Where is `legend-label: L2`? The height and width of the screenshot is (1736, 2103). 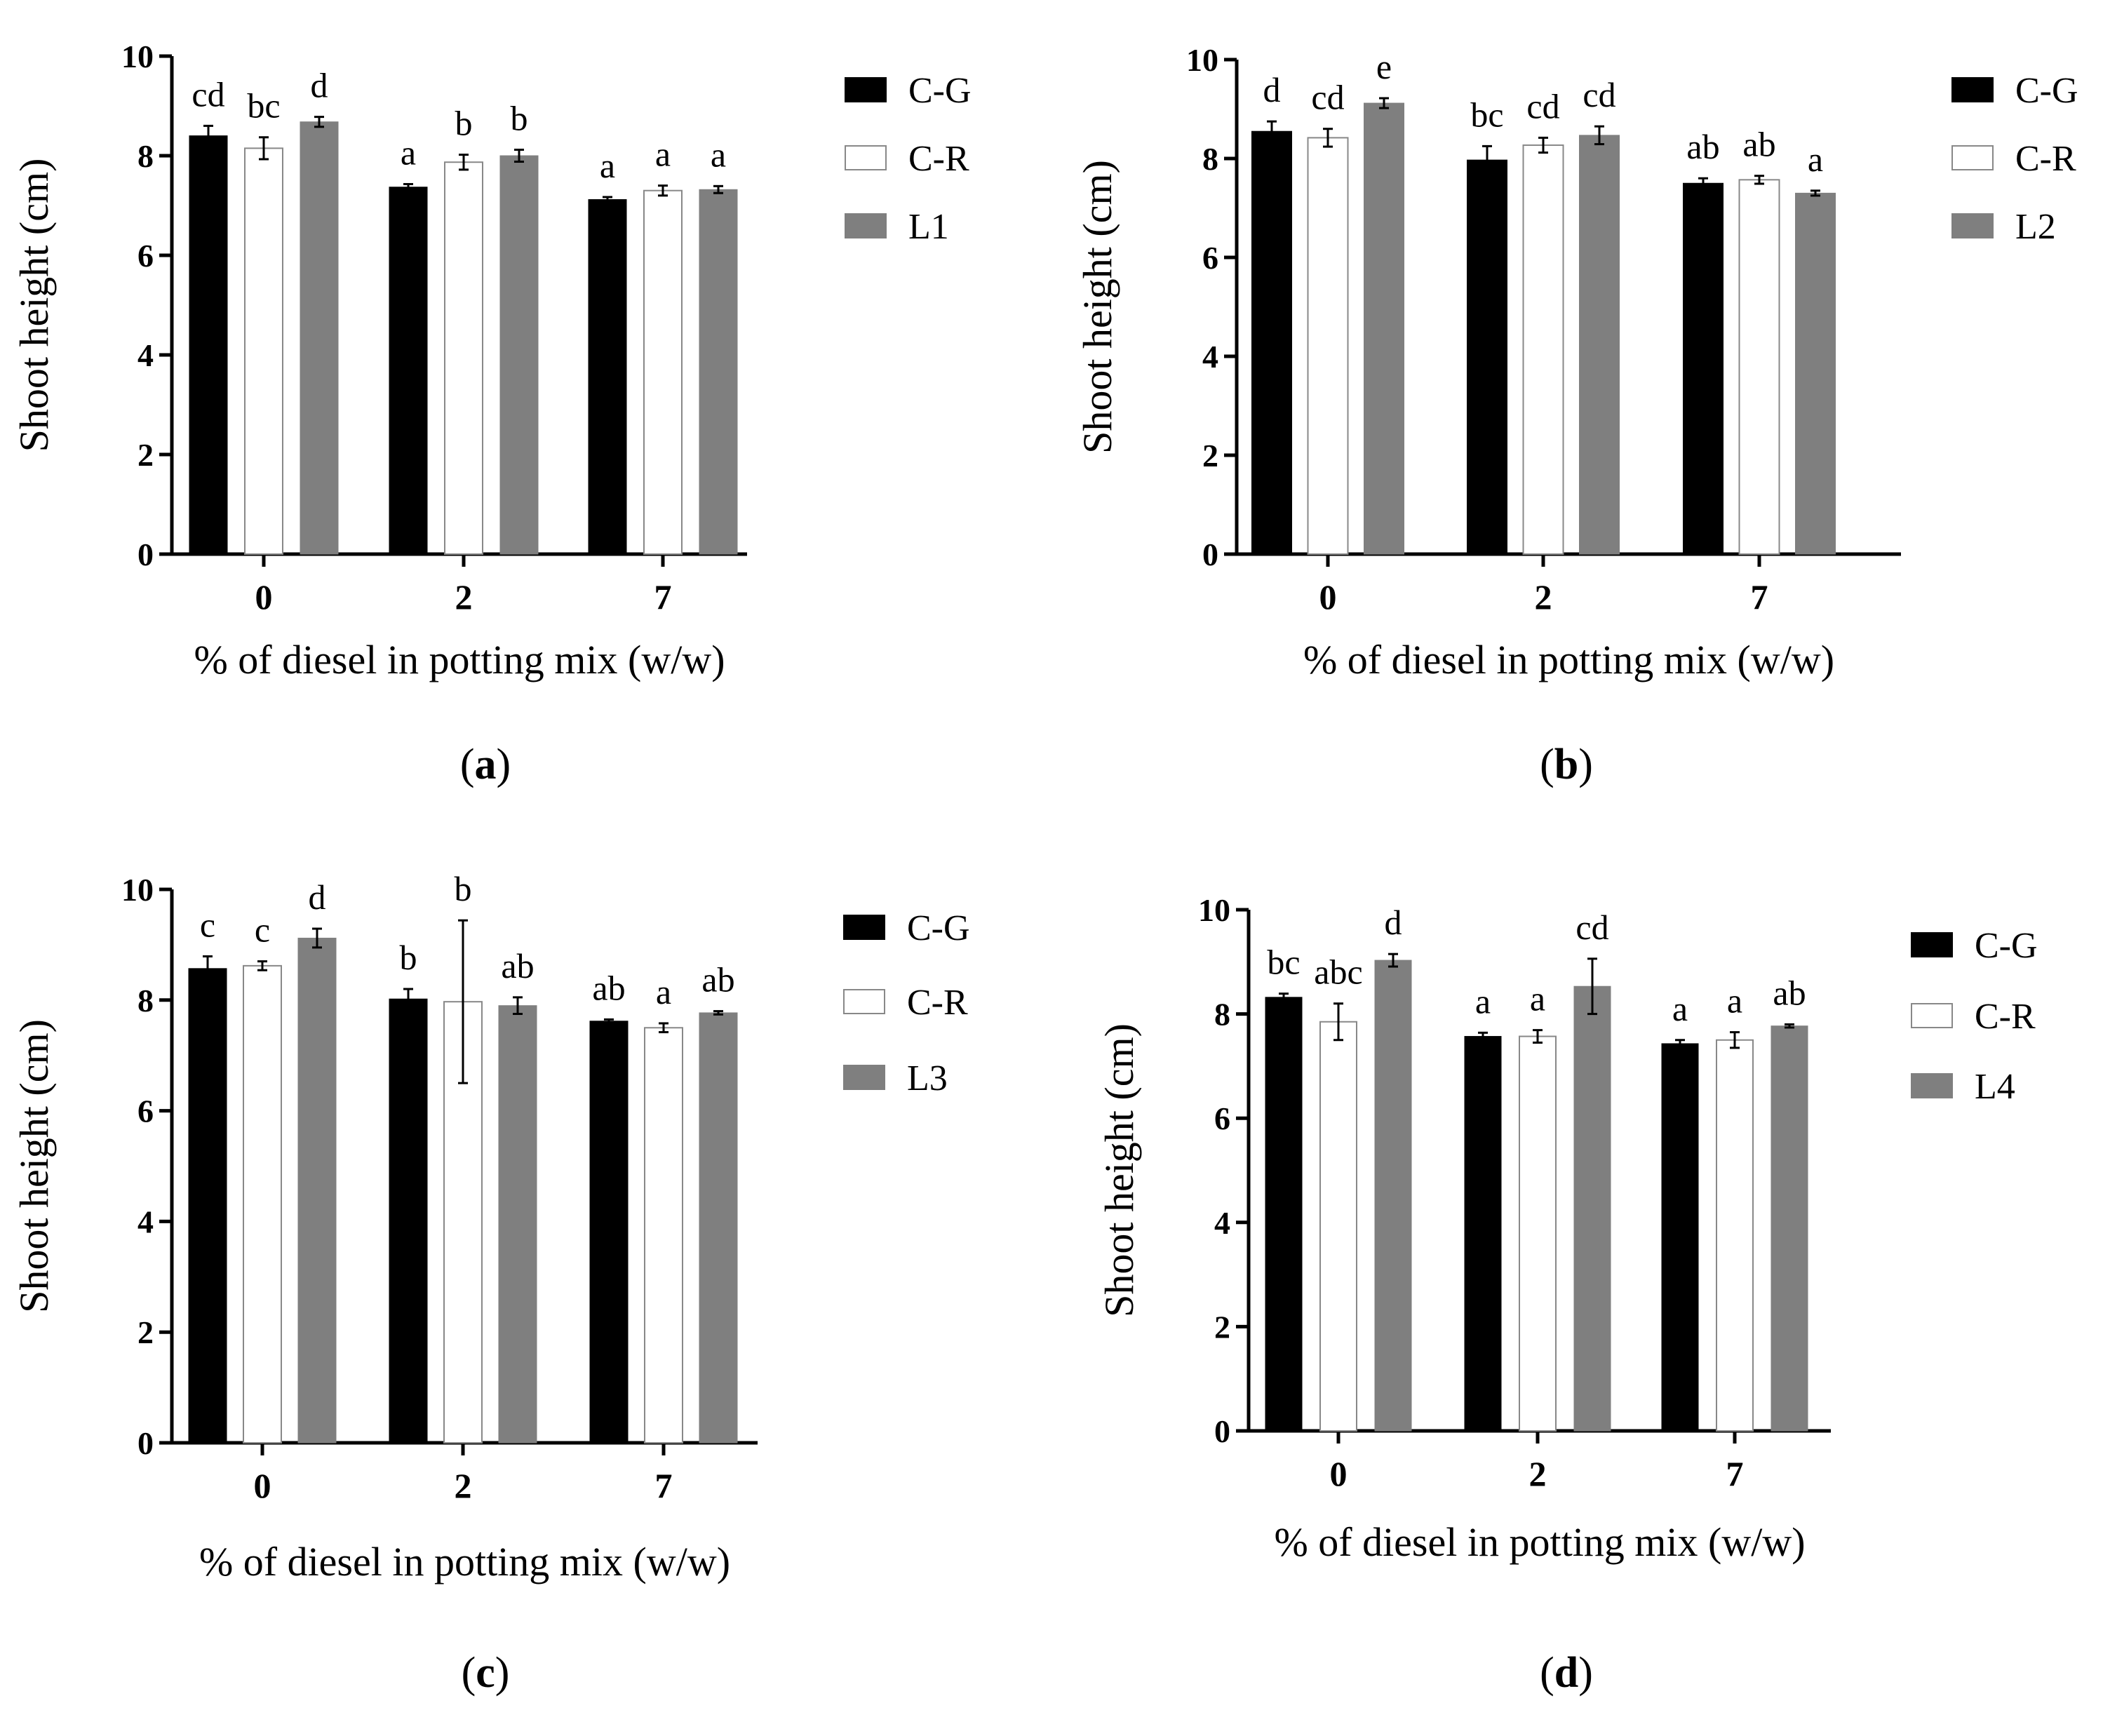 legend-label: L2 is located at coordinates (2036, 227).